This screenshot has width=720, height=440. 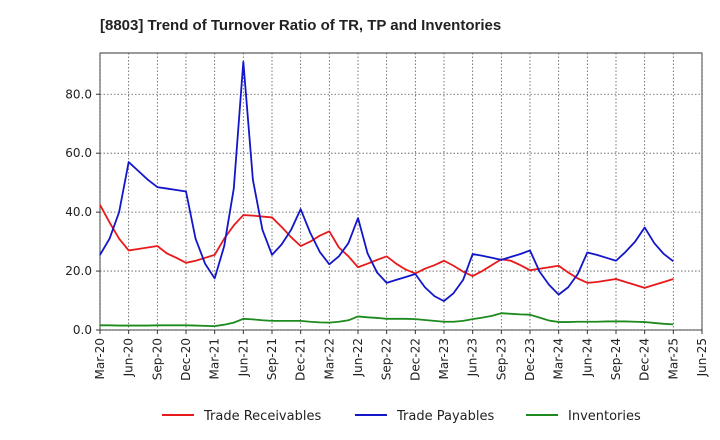 What do you see at coordinates (587, 357) in the screenshot?
I see `x-tick-label: Jun-24` at bounding box center [587, 357].